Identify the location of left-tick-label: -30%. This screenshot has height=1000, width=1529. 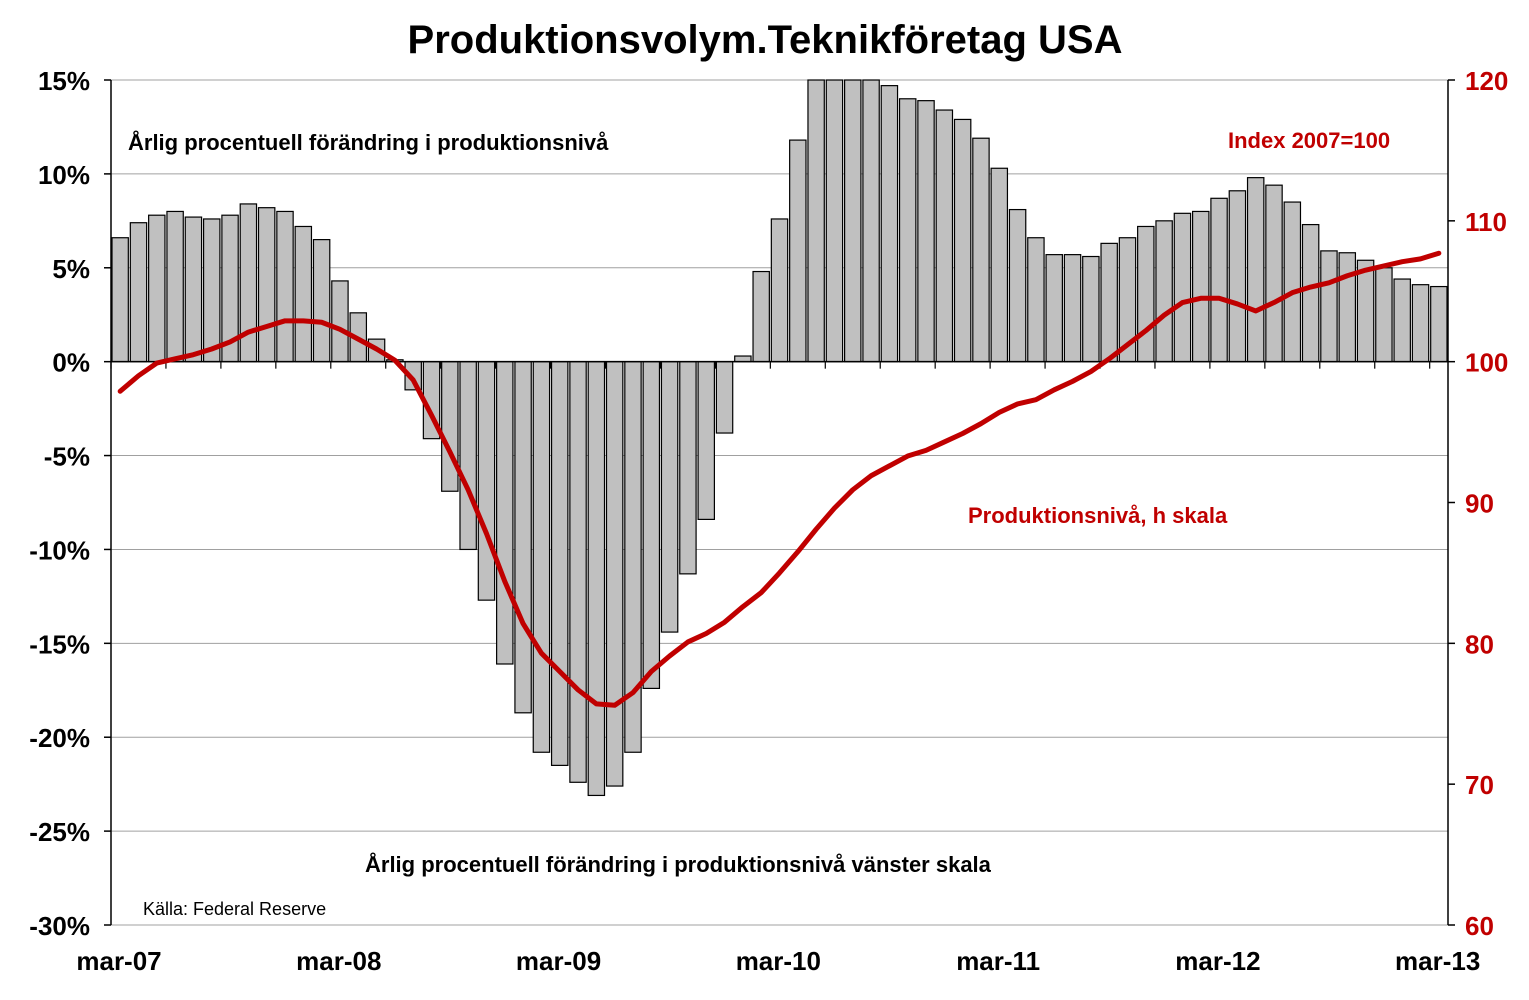
(59, 926).